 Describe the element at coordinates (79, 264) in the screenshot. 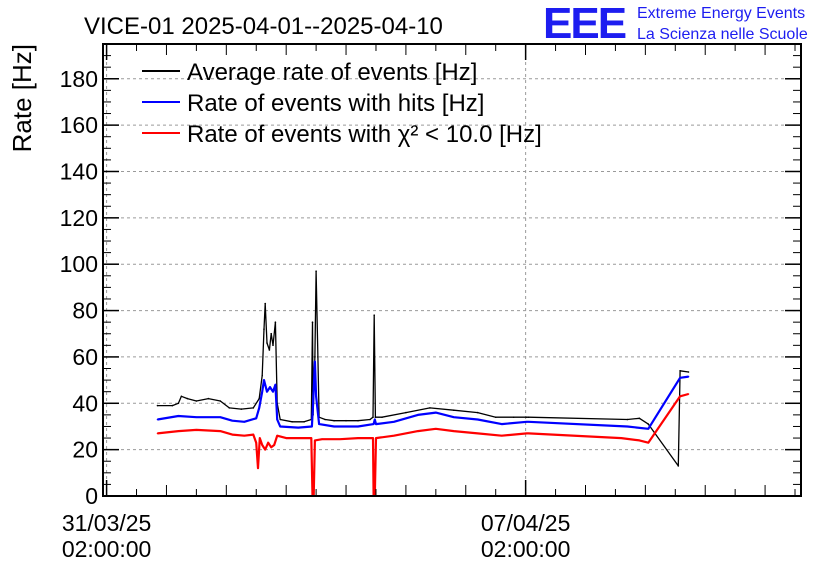

I see `y-tick-label-100: 100` at that location.